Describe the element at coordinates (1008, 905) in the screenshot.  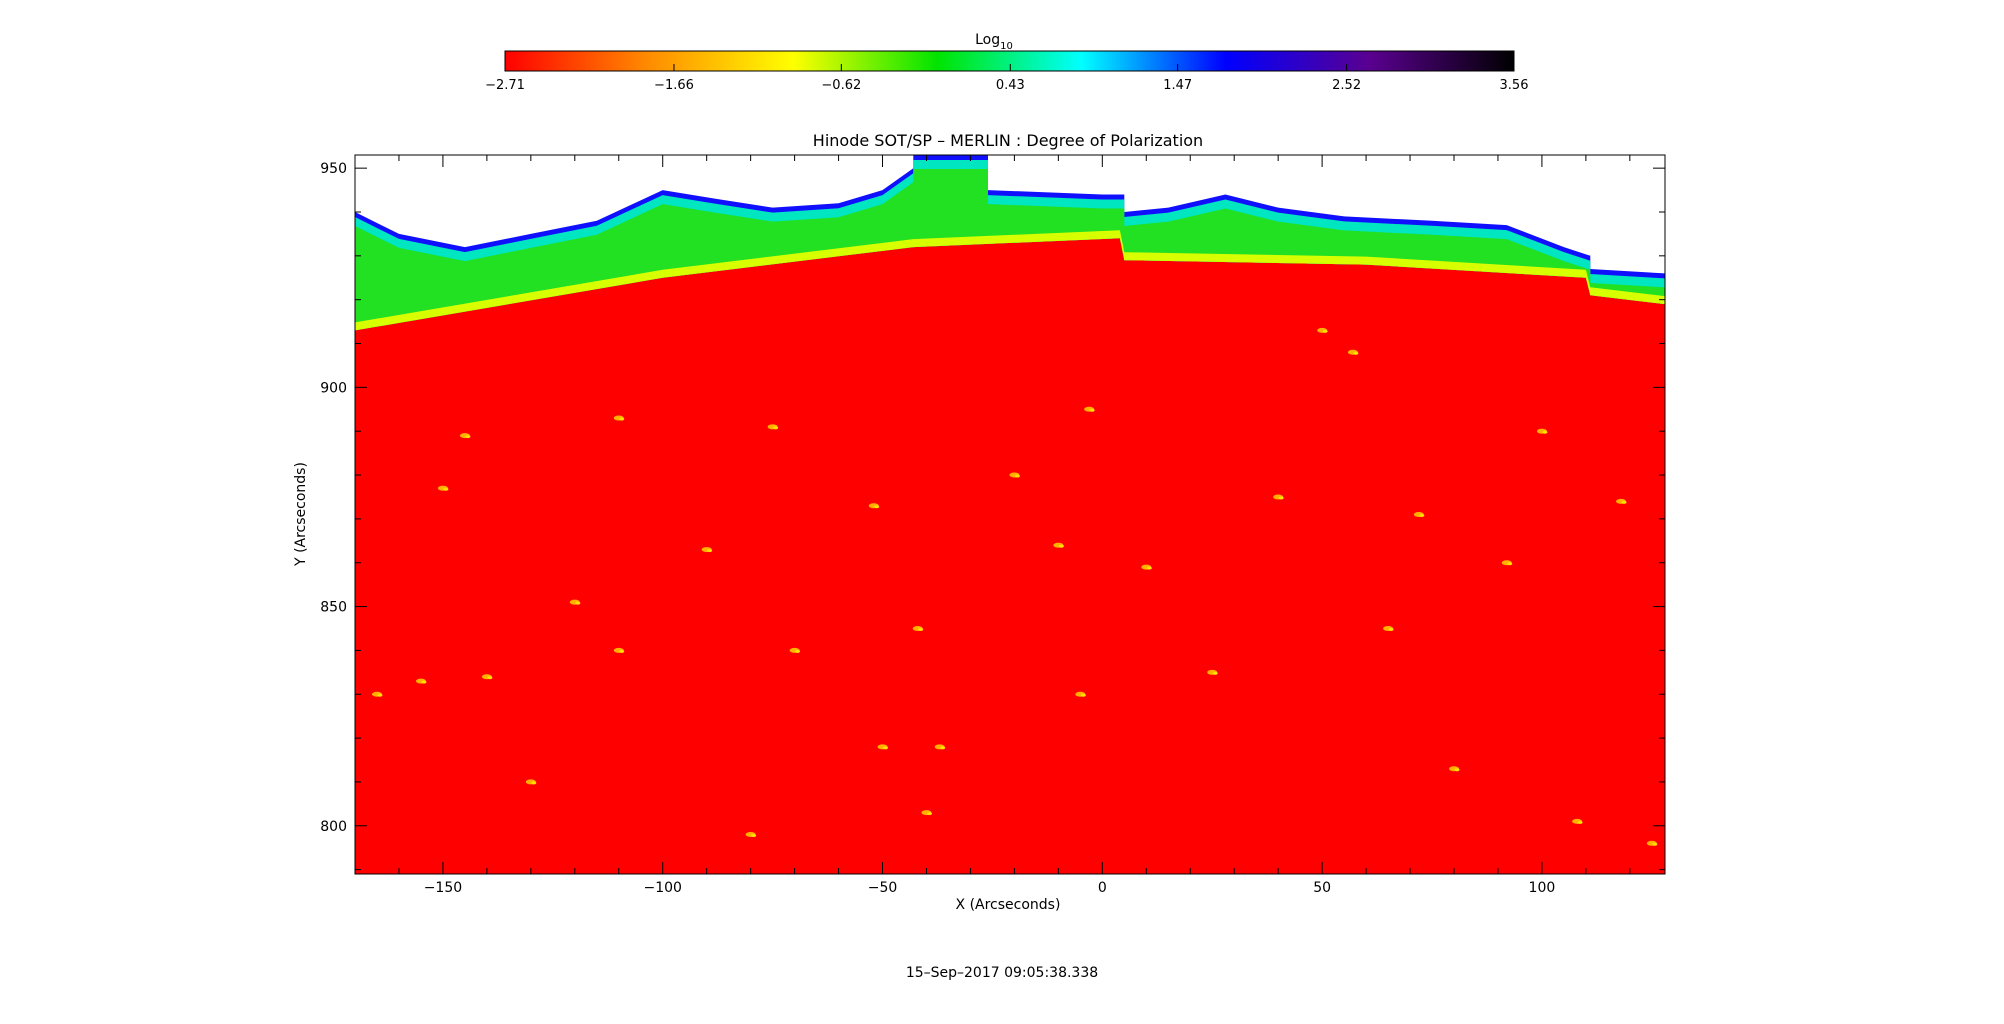
I see `x-axis-label: X (Arcseconds)` at that location.